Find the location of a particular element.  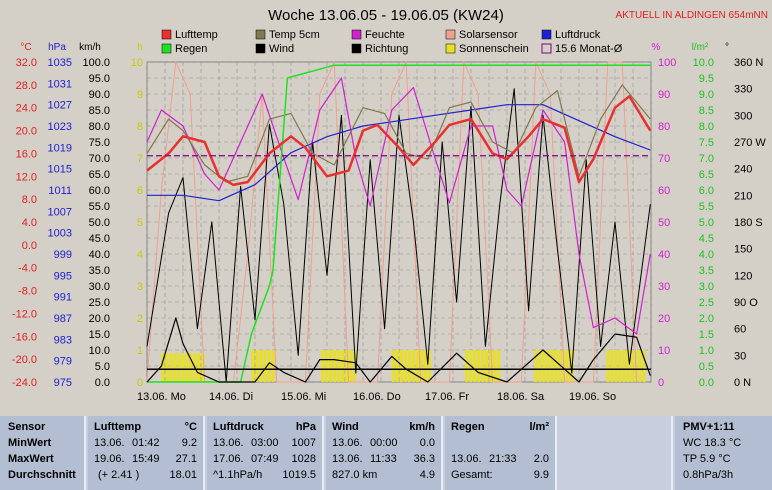

rain-tick: 0.0 is located at coordinates (706, 383).